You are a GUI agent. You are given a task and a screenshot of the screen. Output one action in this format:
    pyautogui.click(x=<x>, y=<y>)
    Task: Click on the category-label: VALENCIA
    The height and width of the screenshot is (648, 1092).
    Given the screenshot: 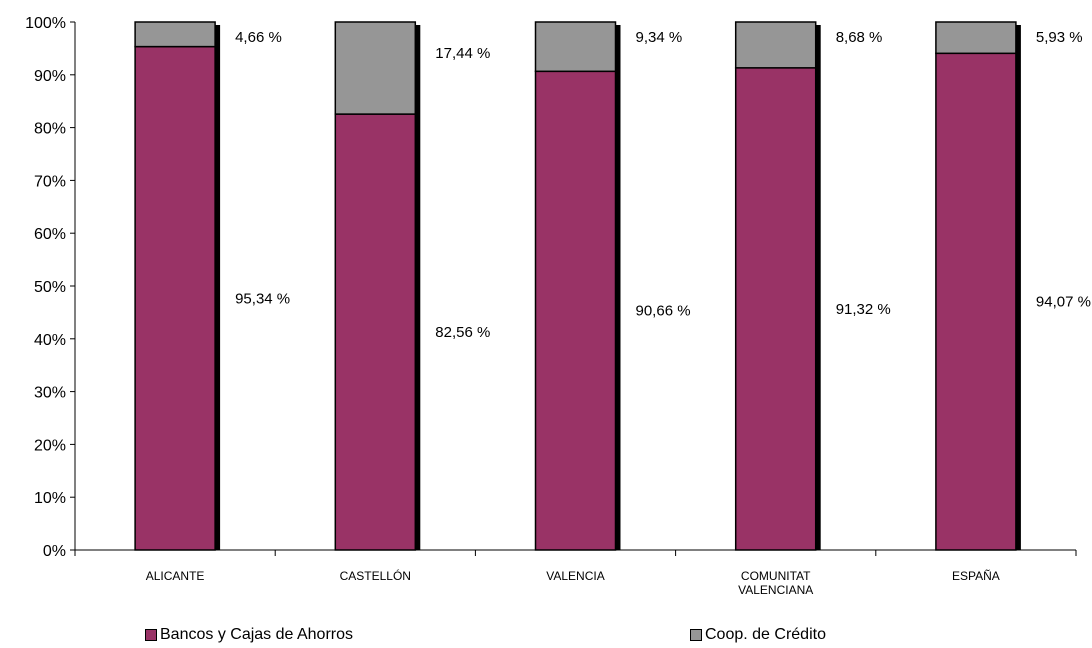 What is the action you would take?
    pyautogui.click(x=575, y=576)
    